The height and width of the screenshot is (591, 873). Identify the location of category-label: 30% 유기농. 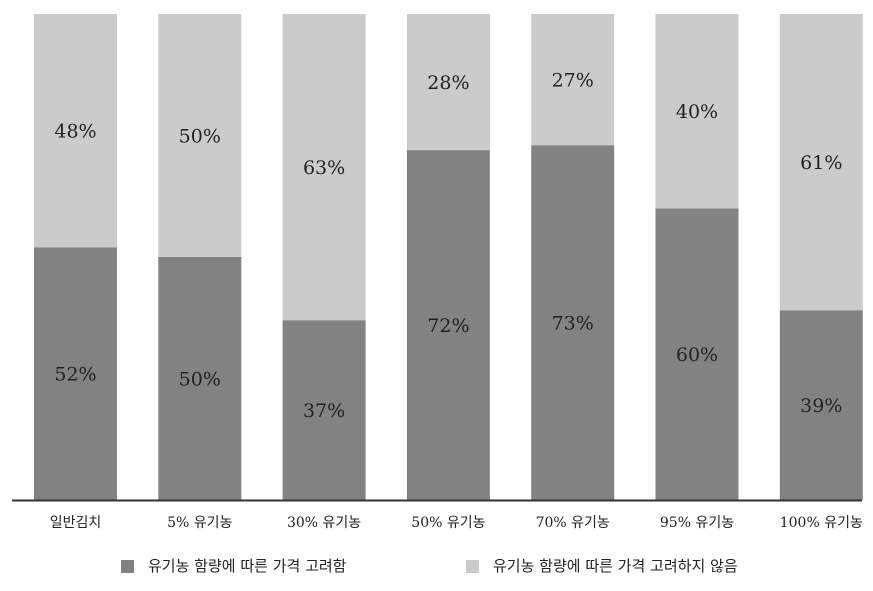
(324, 523).